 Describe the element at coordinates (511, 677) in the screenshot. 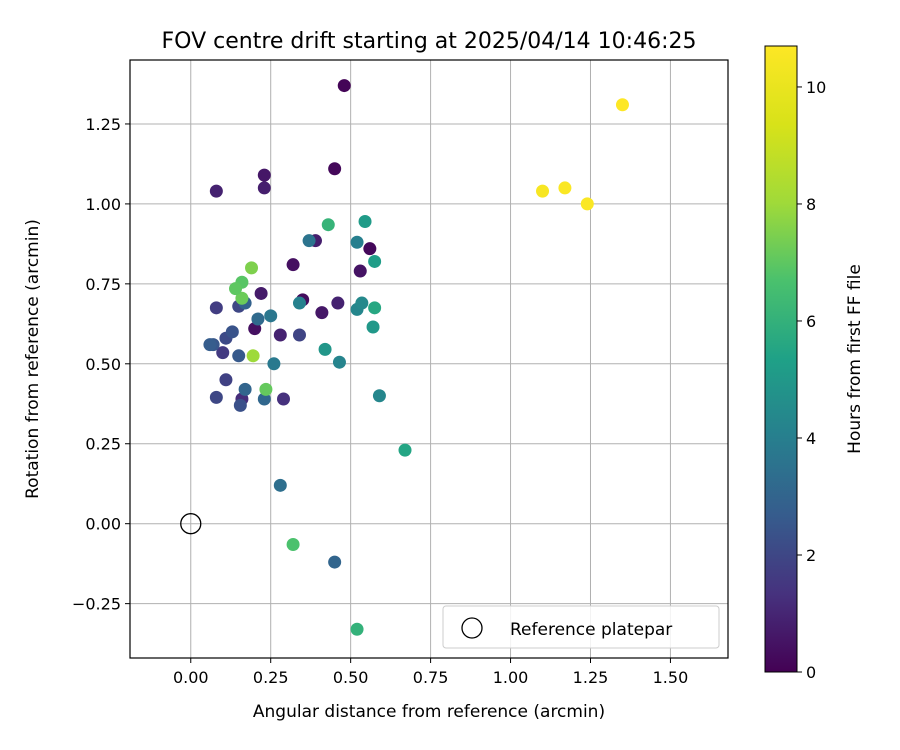

I see `x-tick-label: 1.00` at that location.